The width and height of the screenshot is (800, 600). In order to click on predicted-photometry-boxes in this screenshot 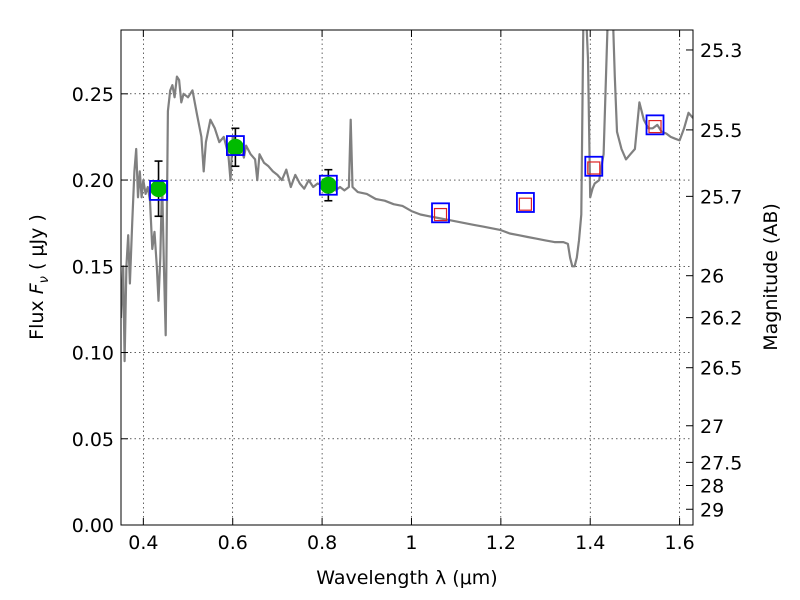, I will do `click(547, 170)`.